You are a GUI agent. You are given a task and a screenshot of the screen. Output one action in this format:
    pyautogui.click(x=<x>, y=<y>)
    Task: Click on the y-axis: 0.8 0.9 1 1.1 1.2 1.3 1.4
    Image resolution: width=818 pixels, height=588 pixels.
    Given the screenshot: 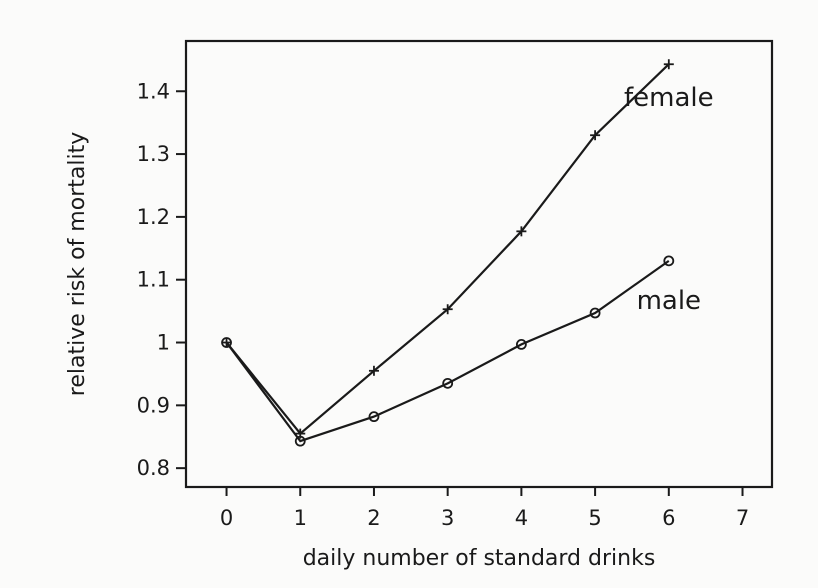 What is the action you would take?
    pyautogui.click(x=161, y=279)
    